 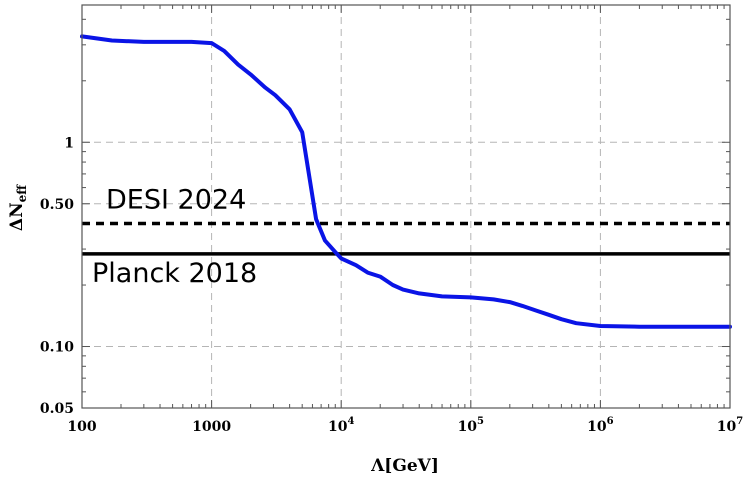 What do you see at coordinates (22, 193) in the screenshot?
I see `y-axis-label-sub: eff` at bounding box center [22, 193].